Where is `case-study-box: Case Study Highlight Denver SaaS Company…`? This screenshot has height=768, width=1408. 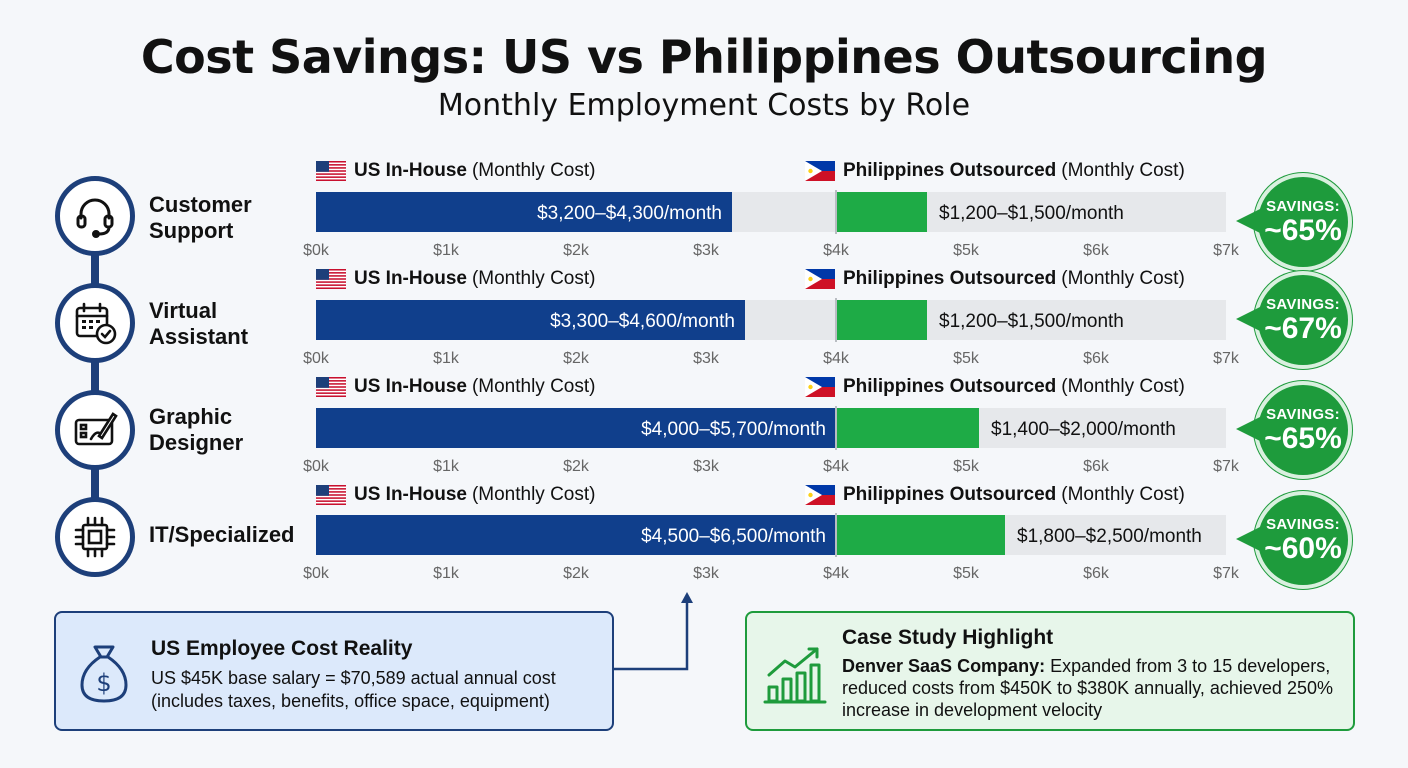
case-study-box: Case Study Highlight Denver SaaS Company… is located at coordinates (1050, 671).